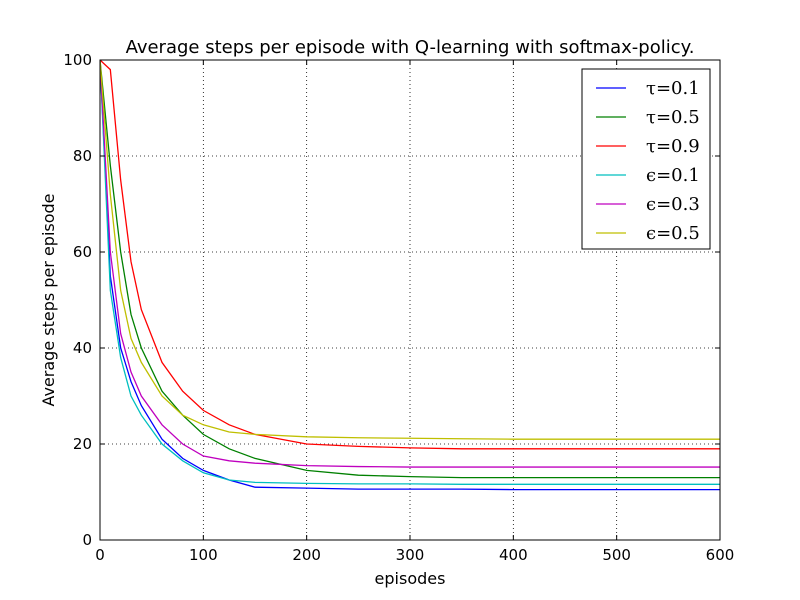 Image resolution: width=800 pixels, height=600 pixels. Describe the element at coordinates (673, 233) in the screenshot. I see `legend-label-5: ϵ=0.5` at that location.